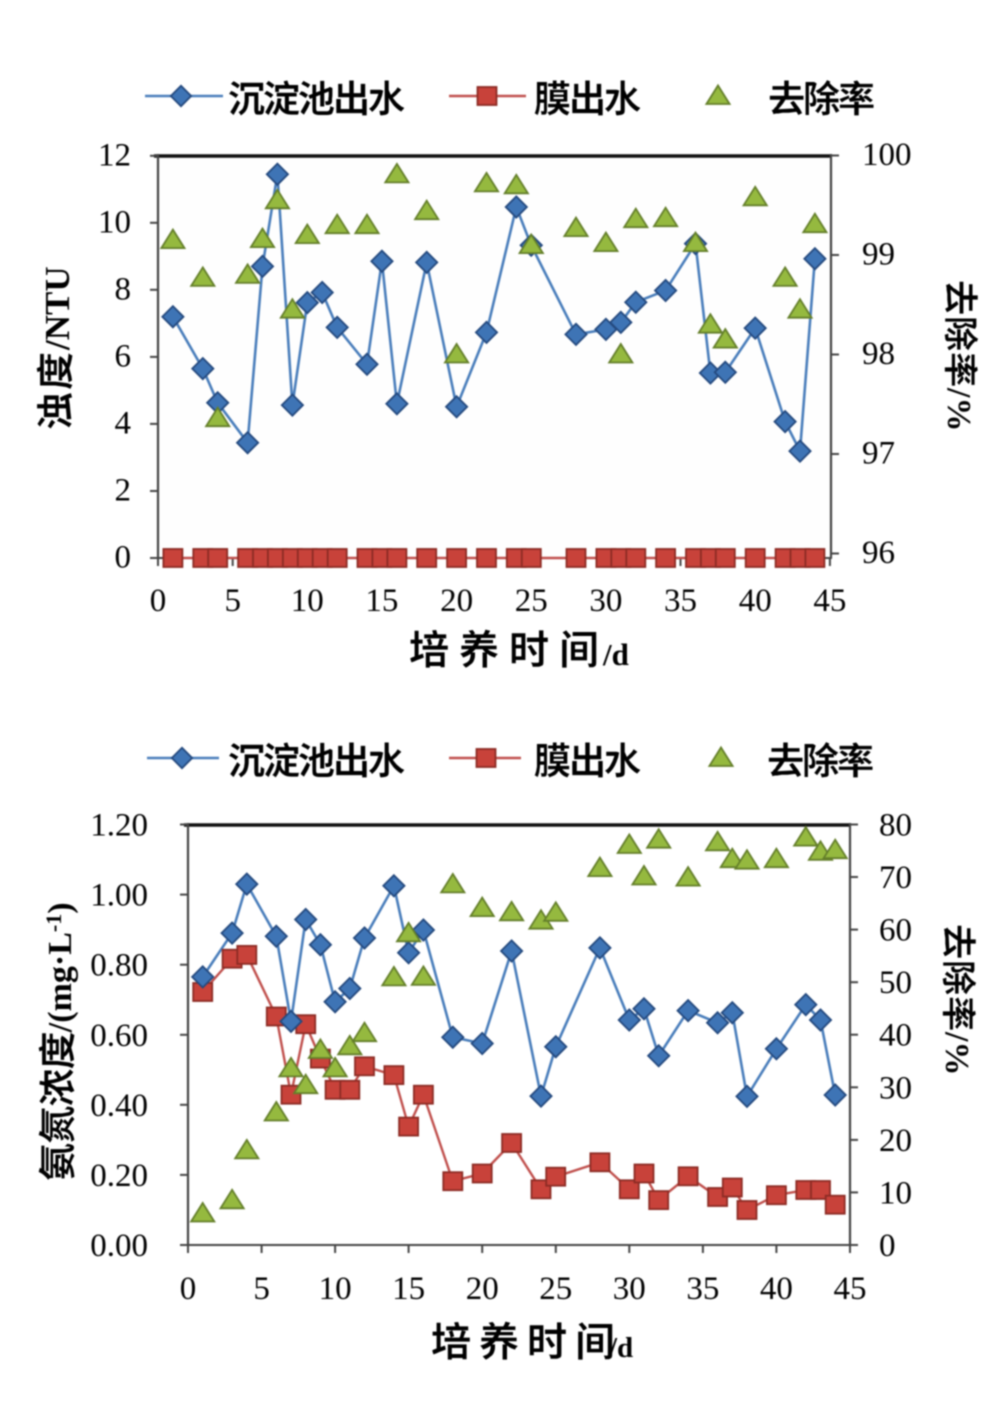 This screenshot has height=1407, width=1000. What do you see at coordinates (878, 354) in the screenshot?
I see `svg-text: 98` at bounding box center [878, 354].